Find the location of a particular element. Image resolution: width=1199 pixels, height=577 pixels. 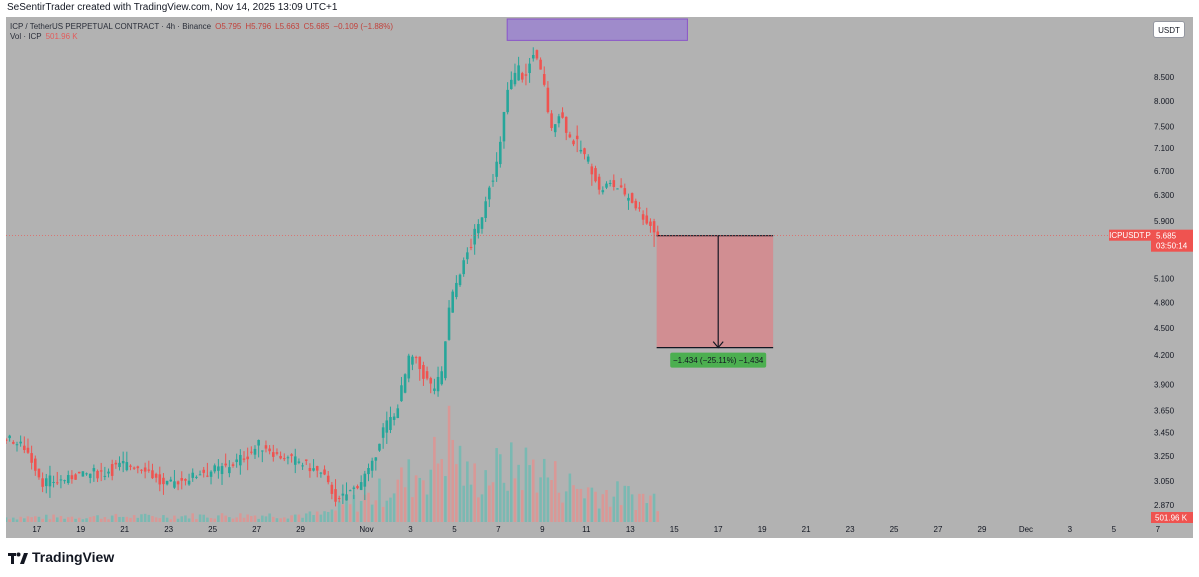

tradingview-logo: TradingView is located at coordinates (61, 557).